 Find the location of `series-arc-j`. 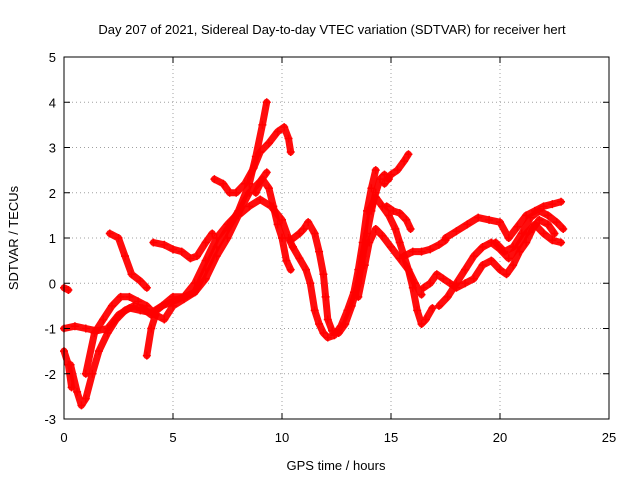

series-arc-j is located at coordinates (273, 224).